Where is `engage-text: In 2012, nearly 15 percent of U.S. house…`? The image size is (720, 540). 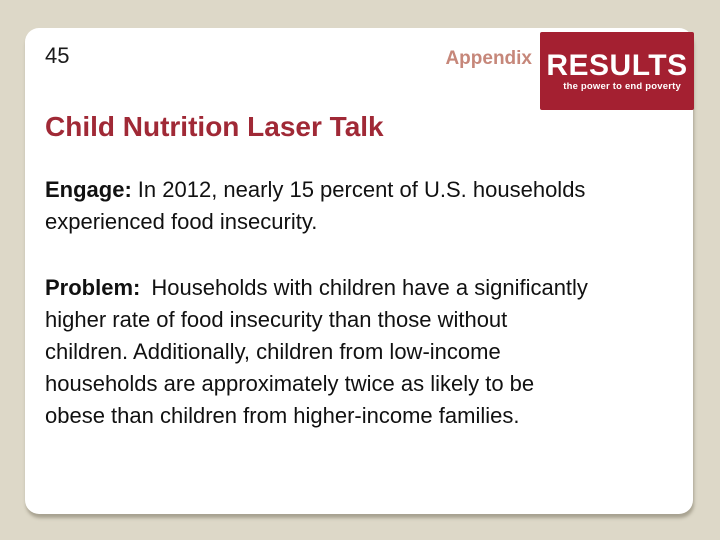
engage-text: In 2012, nearly 15 percent of U.S. house… is located at coordinates (315, 205).